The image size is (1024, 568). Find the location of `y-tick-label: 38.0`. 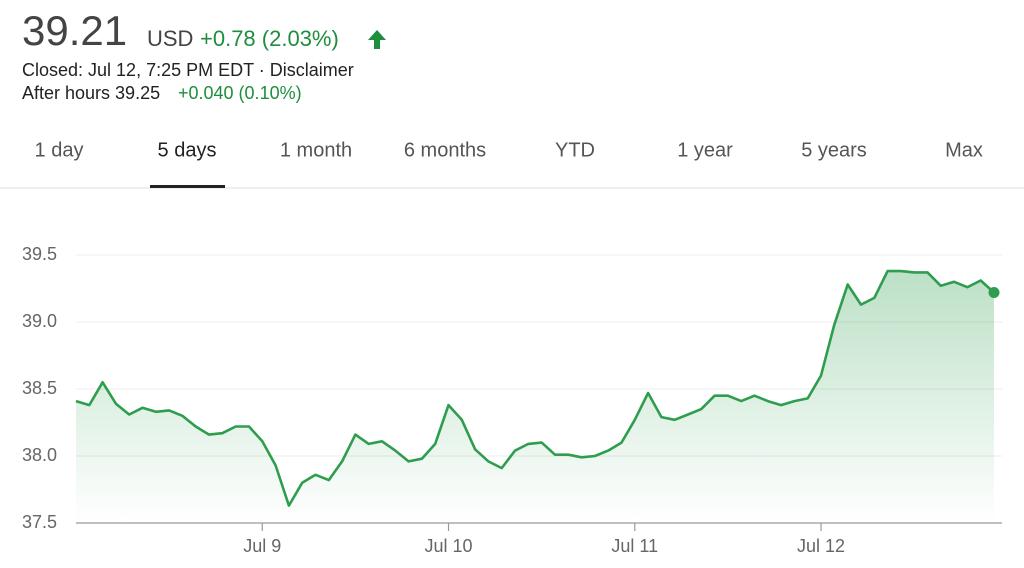

y-tick-label: 38.0 is located at coordinates (39, 455).